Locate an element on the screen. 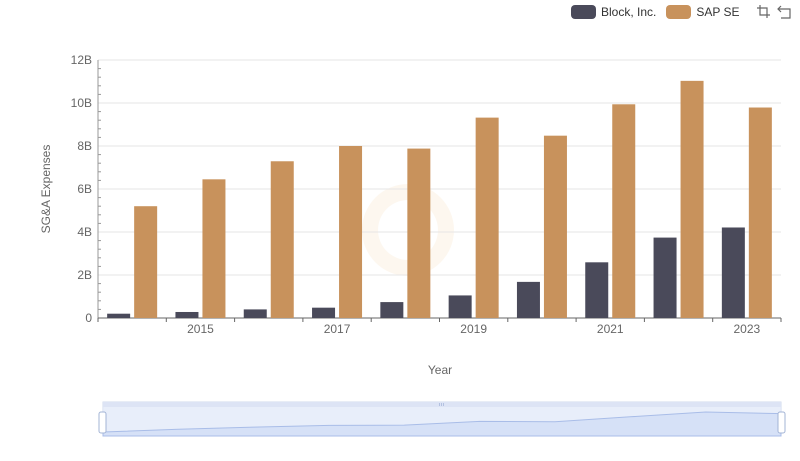 This screenshot has width=800, height=461. bar-sap-2016 is located at coordinates (282, 239).